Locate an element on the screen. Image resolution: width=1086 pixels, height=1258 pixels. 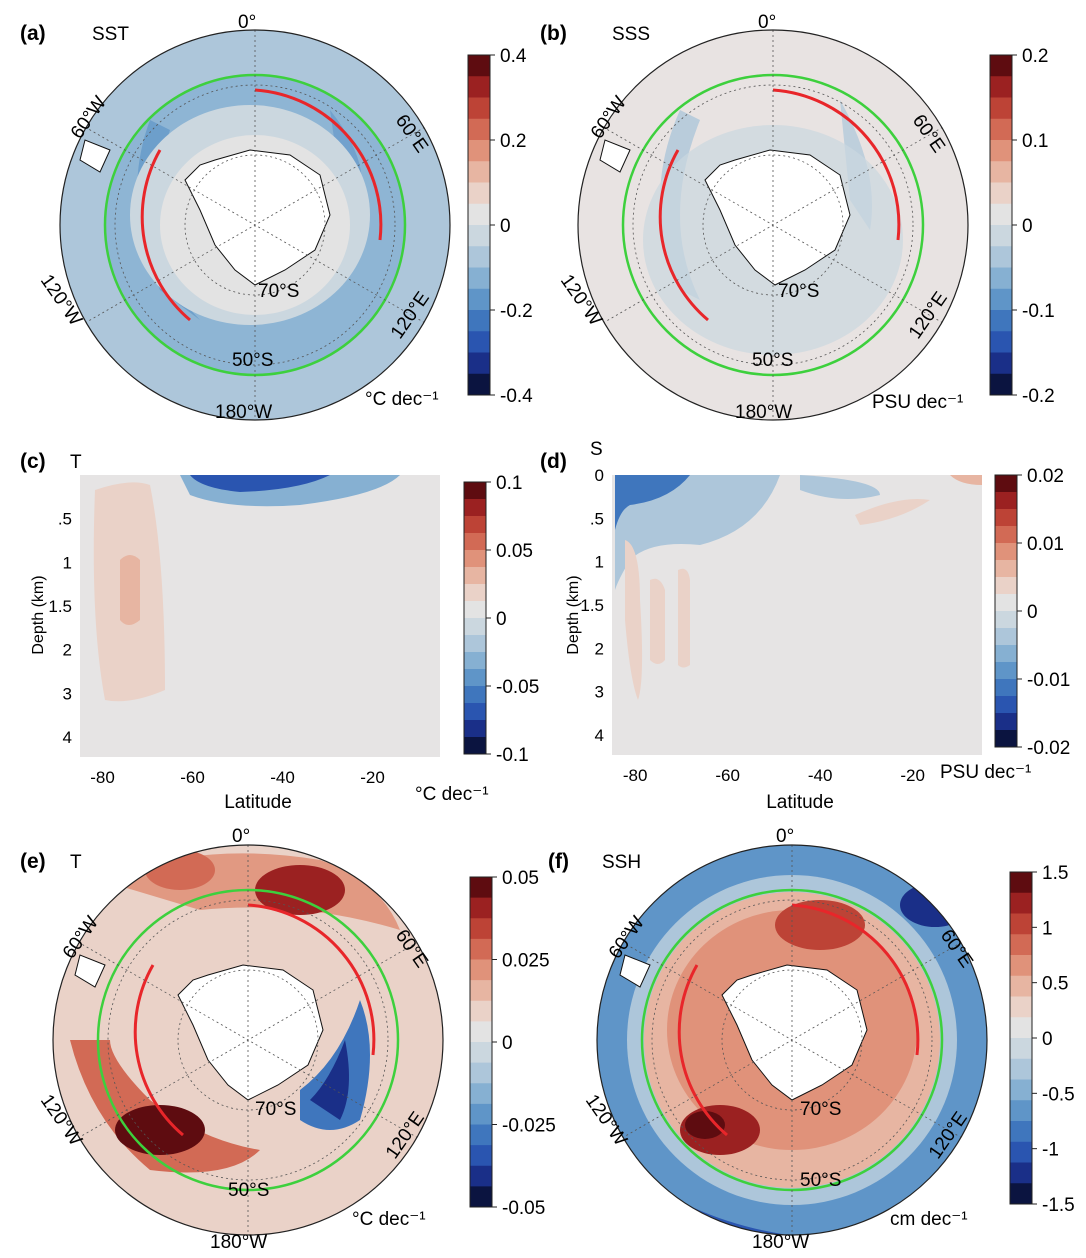
panel-d-title: S is located at coordinates (596, 449).